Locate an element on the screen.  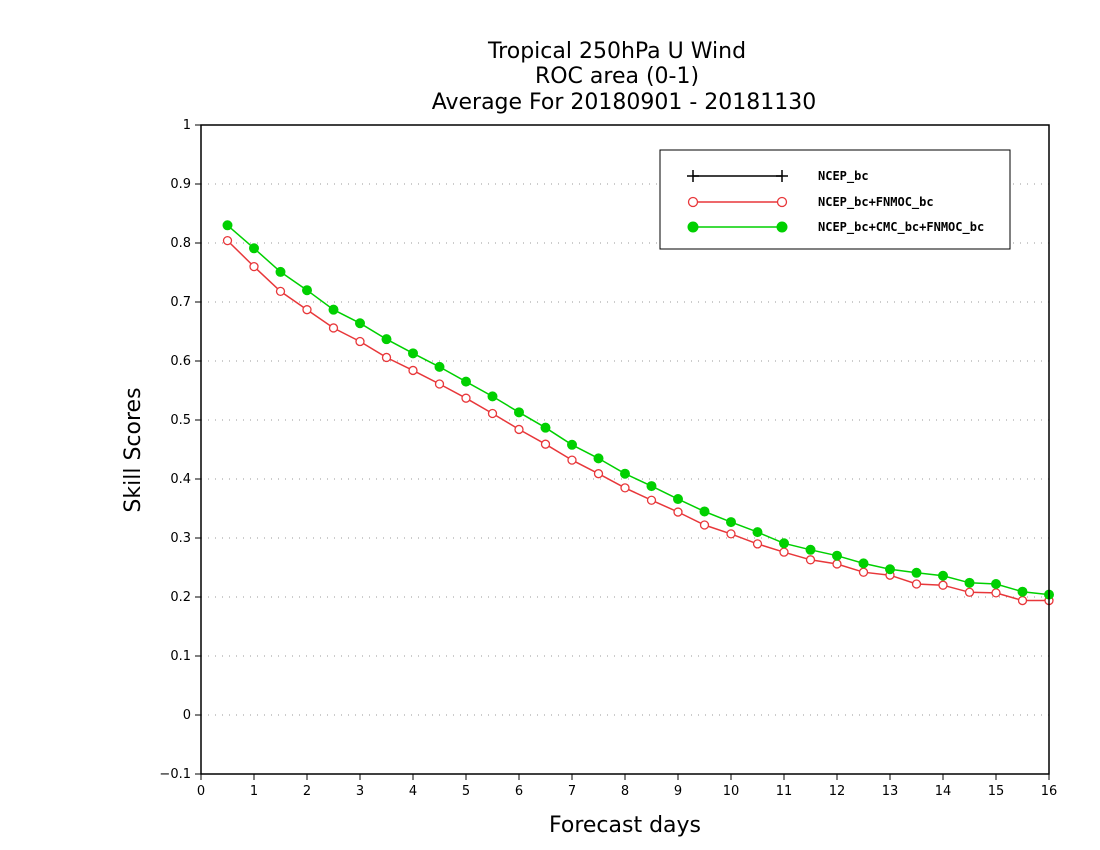
x-tick-label: 6 is located at coordinates (519, 791).